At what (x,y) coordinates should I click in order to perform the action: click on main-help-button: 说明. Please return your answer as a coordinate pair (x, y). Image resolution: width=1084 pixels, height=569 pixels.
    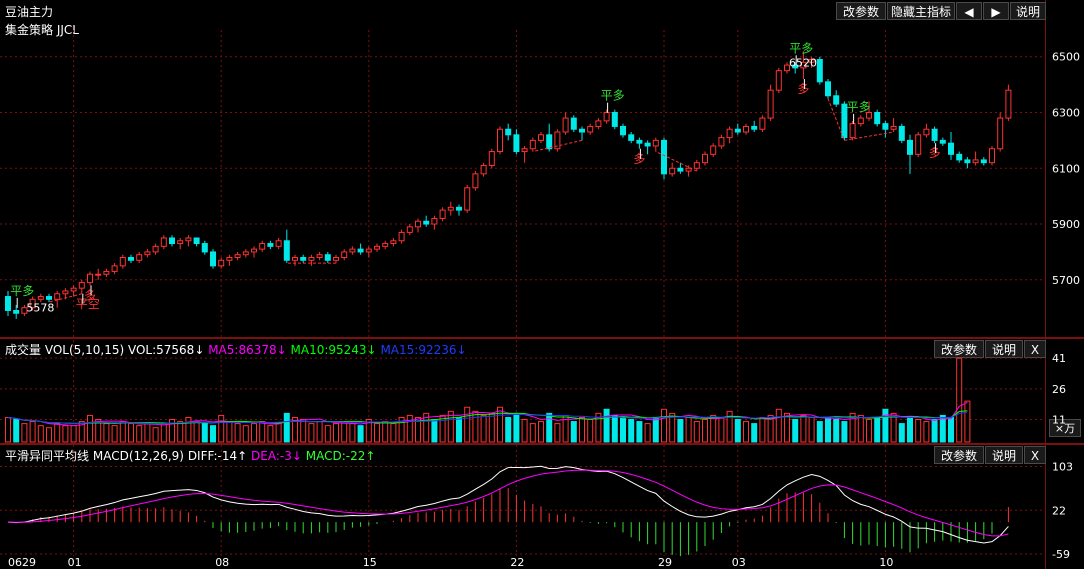
    Looking at the image, I should click on (1028, 11).